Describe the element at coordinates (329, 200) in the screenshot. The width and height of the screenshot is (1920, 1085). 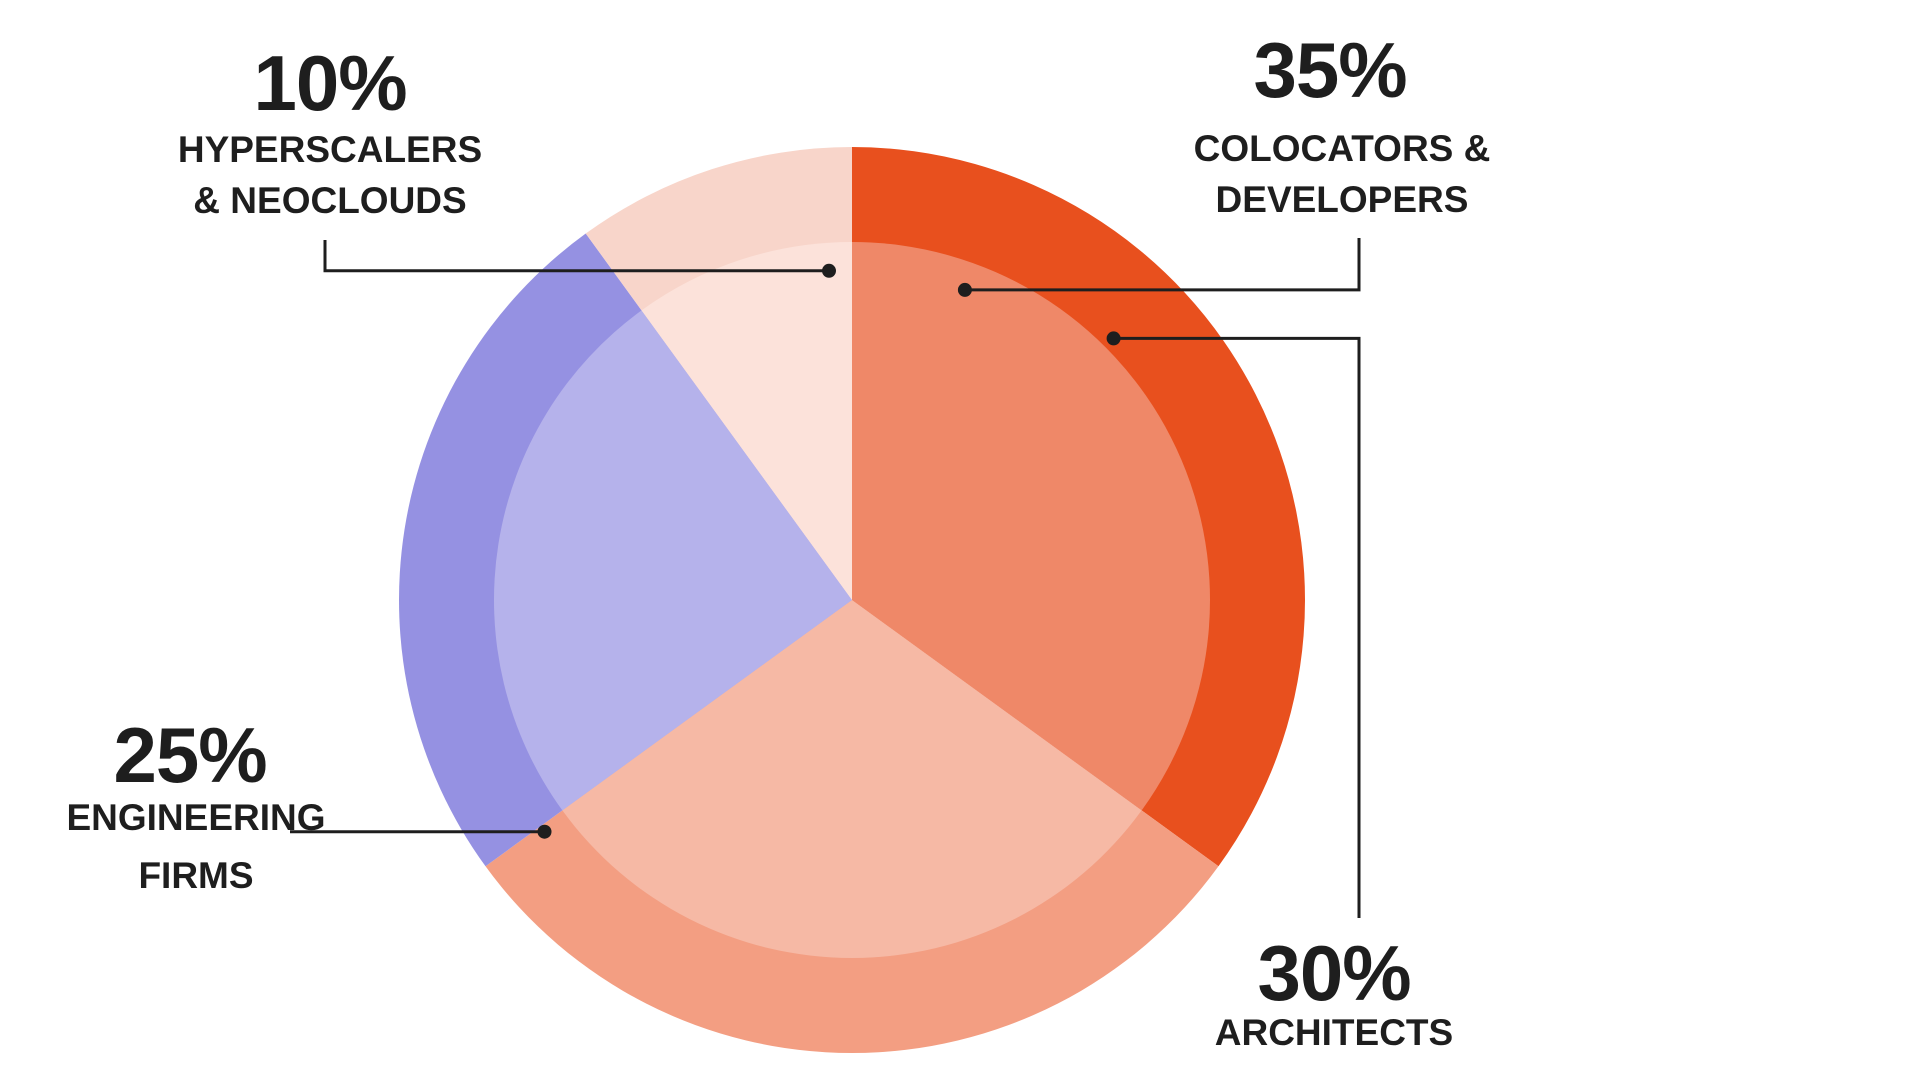
I see `slice-category-label-hyperscalers-and-neoclouds: & NEOCLOUDS` at that location.